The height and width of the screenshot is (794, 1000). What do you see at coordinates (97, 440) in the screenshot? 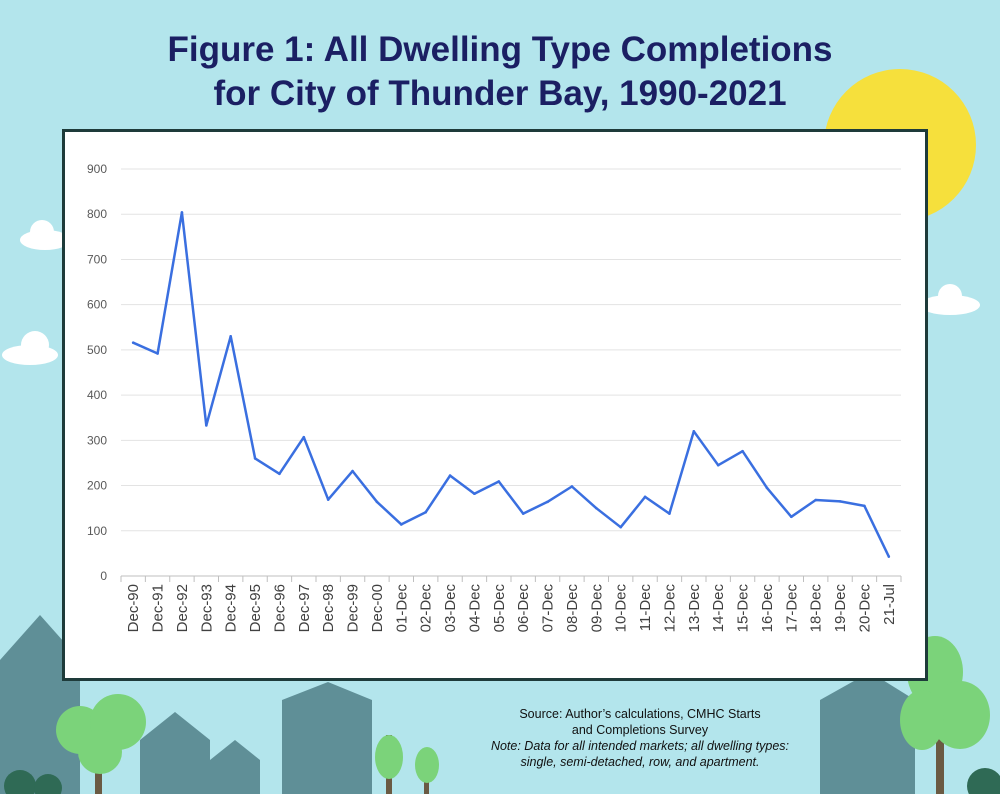
I see `y-tick-label: 300` at bounding box center [97, 440].